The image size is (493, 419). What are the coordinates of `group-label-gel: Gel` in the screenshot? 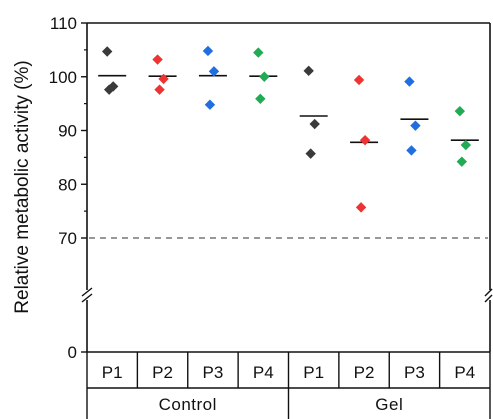 It's located at (389, 404).